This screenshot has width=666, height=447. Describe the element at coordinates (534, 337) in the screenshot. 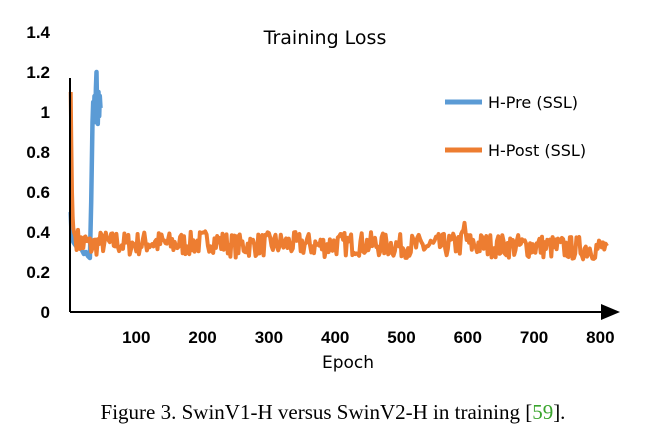

I see `x-tick-label: 700` at that location.